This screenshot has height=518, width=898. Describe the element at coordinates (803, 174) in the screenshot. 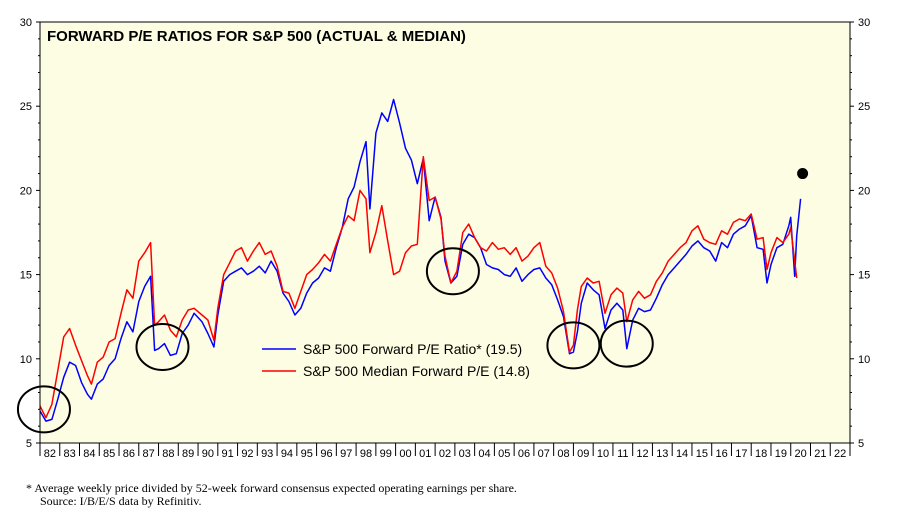

I see `marker-dot` at that location.